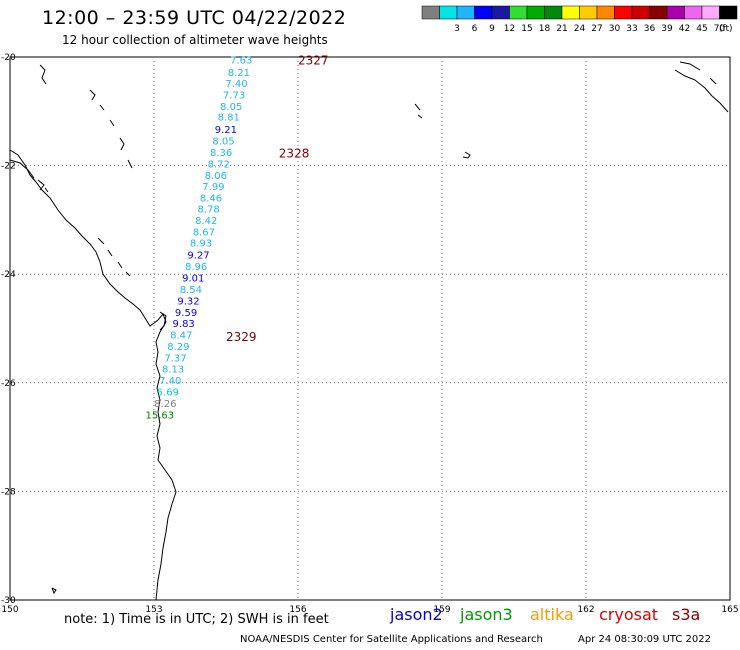 This screenshot has height=650, width=740. I want to click on scale-label: 24, so click(580, 29).